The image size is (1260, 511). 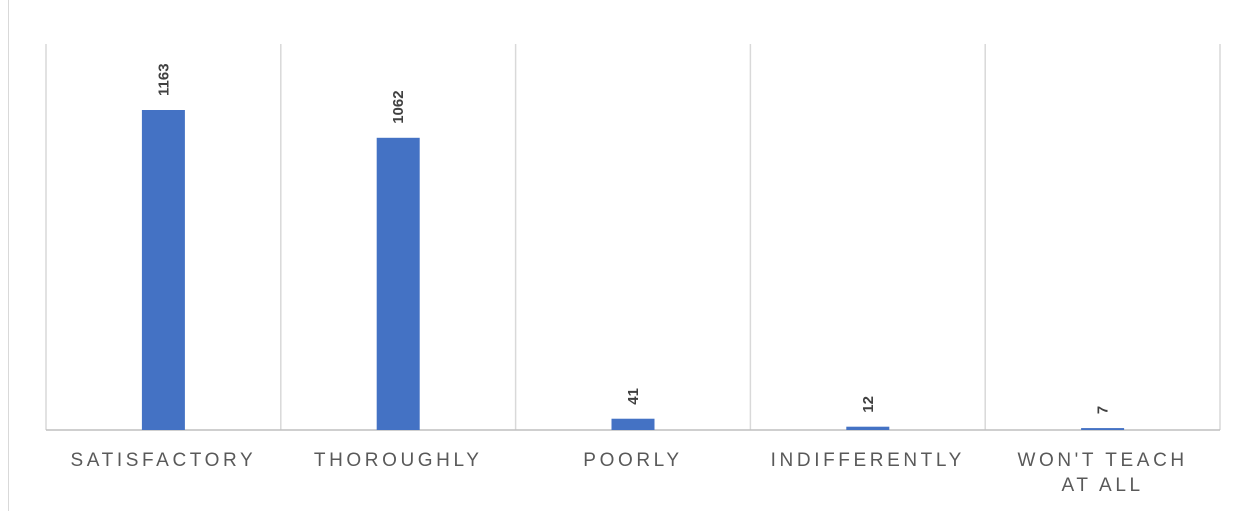 What do you see at coordinates (632, 460) in the screenshot?
I see `category-tick-label: POORLY` at bounding box center [632, 460].